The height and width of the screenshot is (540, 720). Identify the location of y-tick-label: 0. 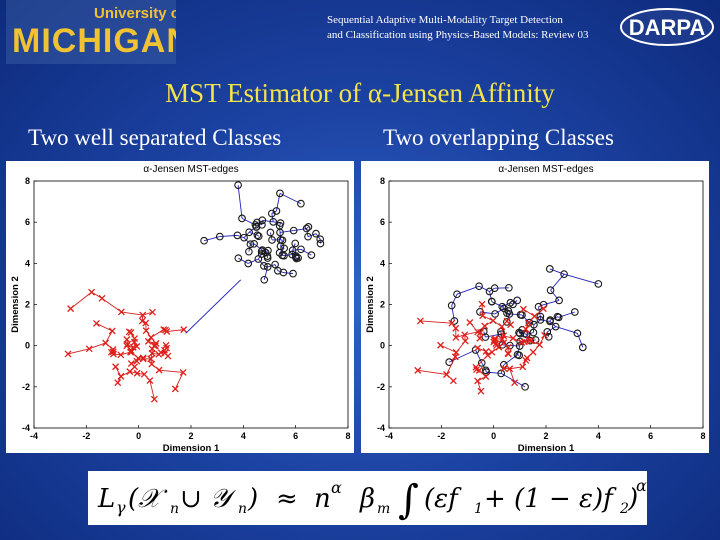
(382, 346).